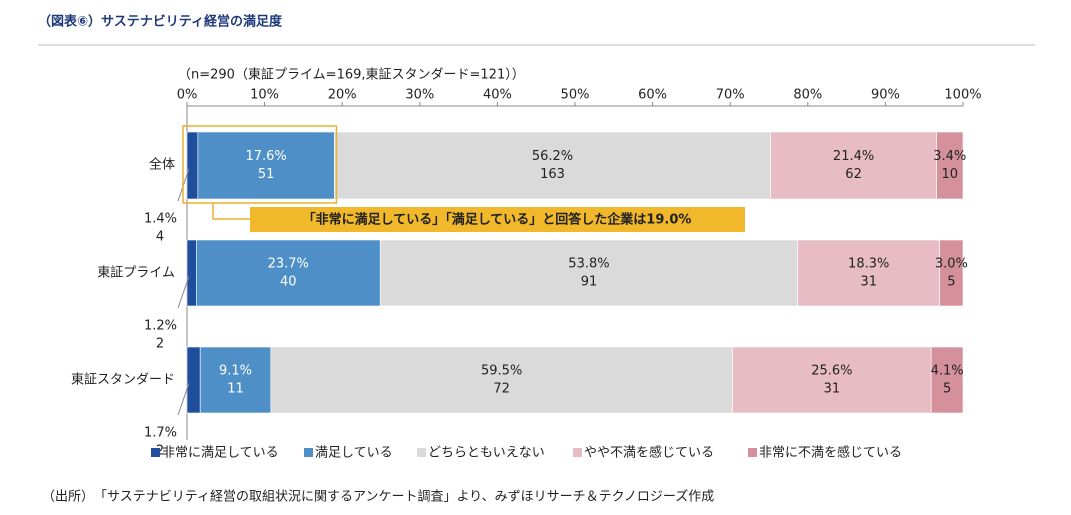 The image size is (1071, 515). I want to click on count-label: 10, so click(950, 174).